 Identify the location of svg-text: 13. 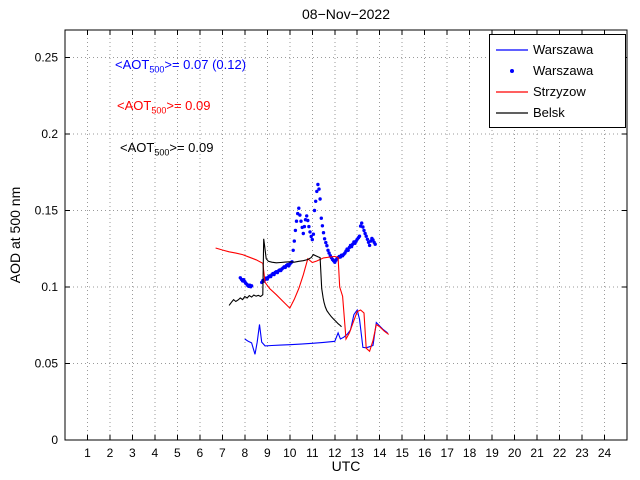
(358, 453).